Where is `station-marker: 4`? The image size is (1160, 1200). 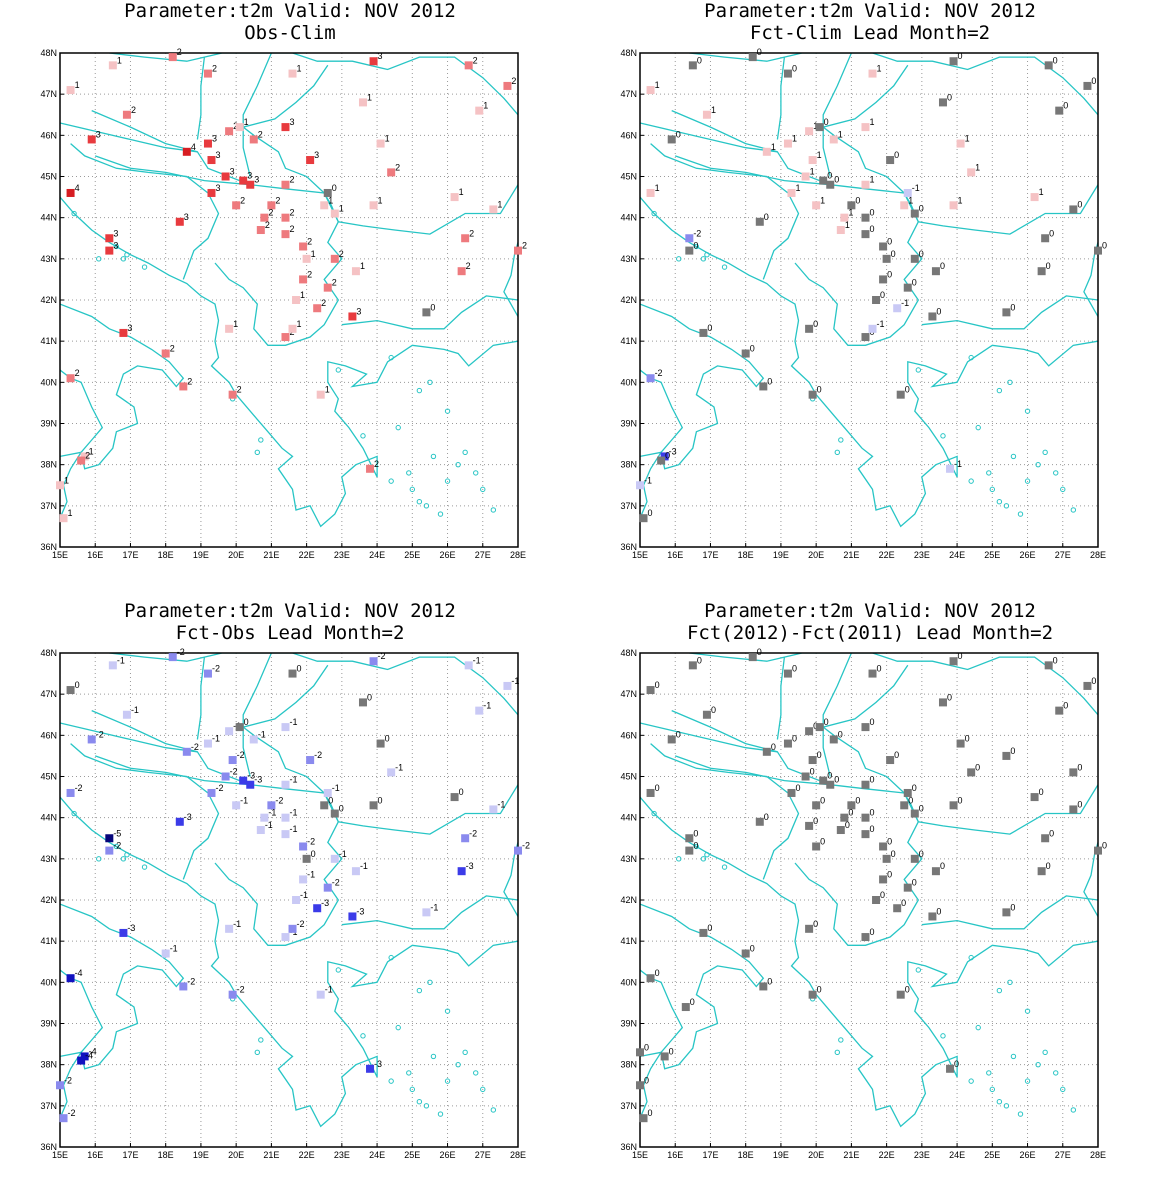 station-marker: 4 is located at coordinates (73, 190).